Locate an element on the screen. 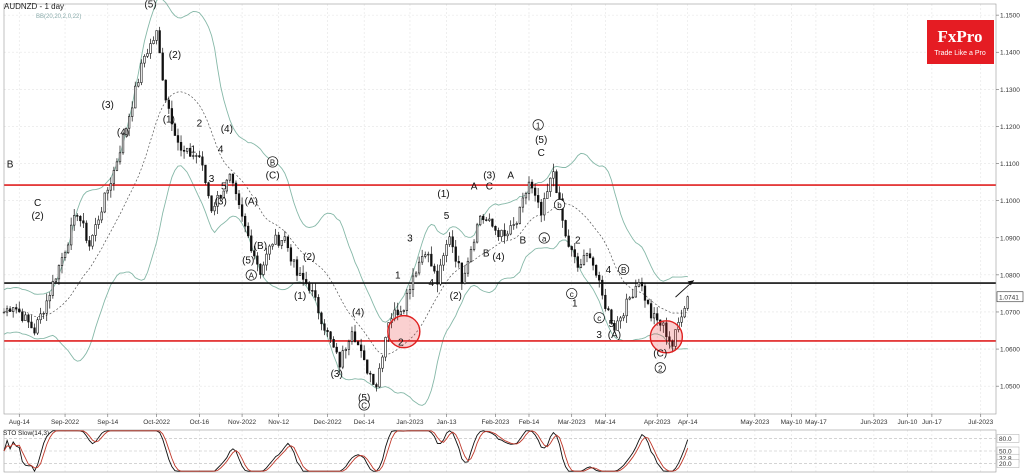  circled-wave-label: c is located at coordinates (572, 294).